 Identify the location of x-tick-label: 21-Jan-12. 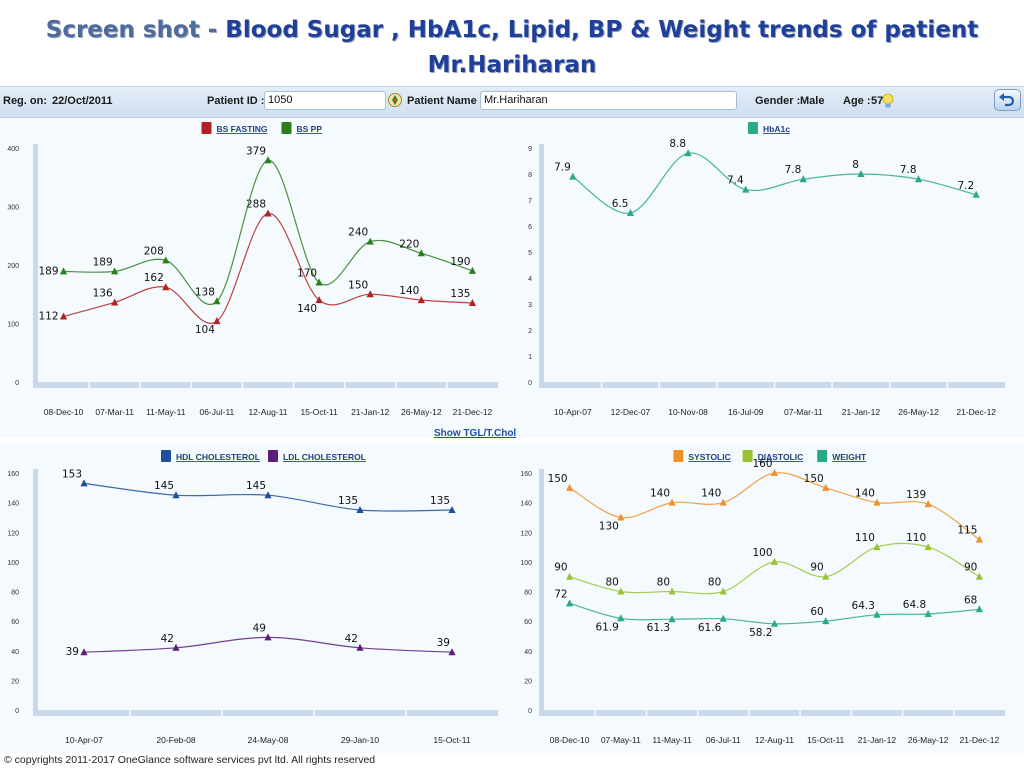
(877, 740).